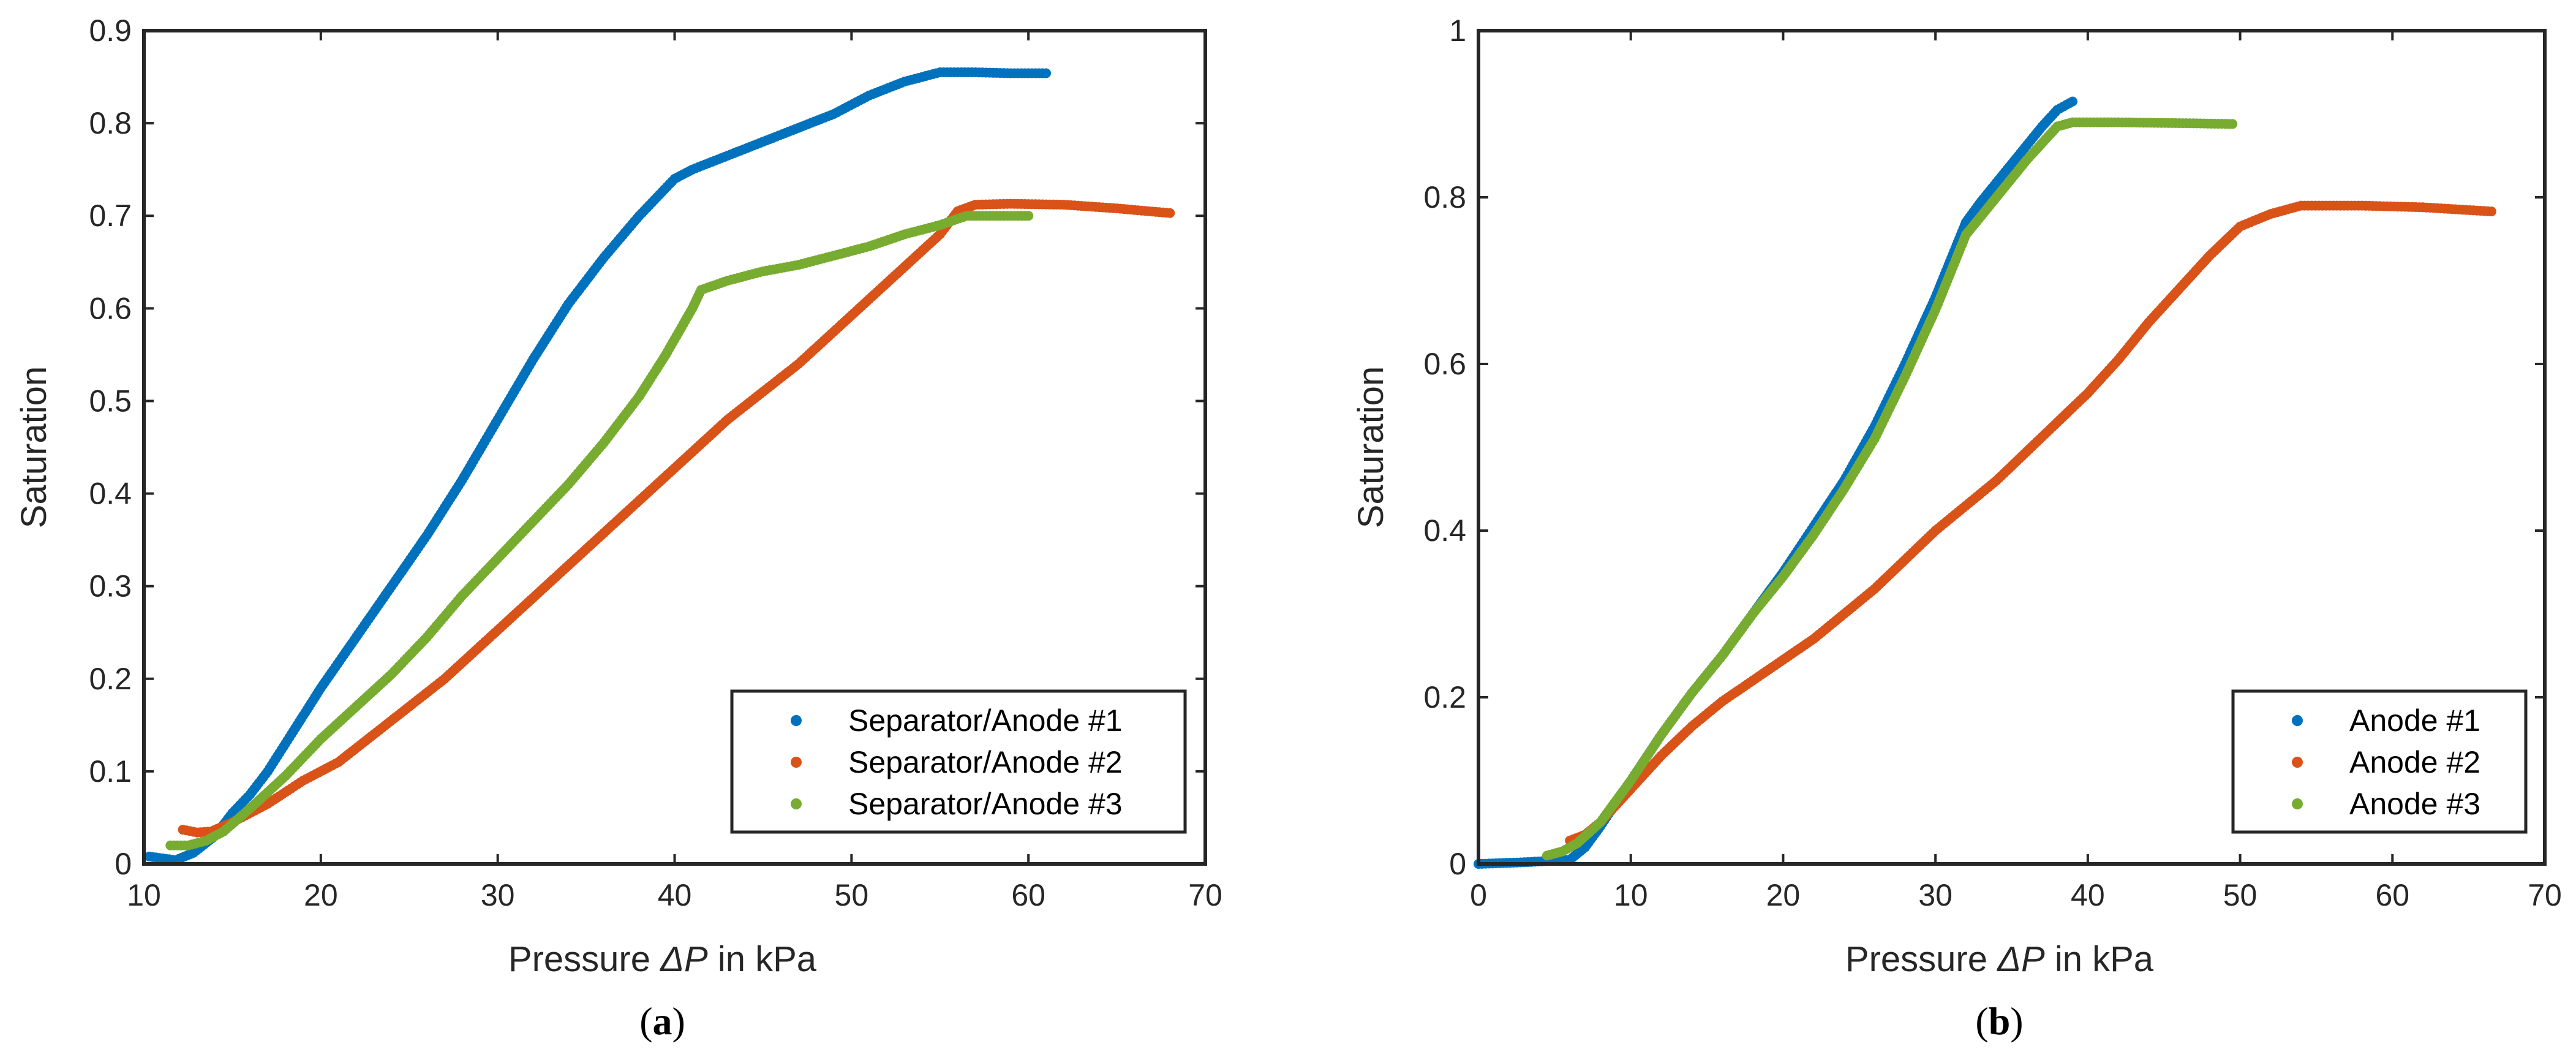 The image size is (2576, 1060). What do you see at coordinates (985, 804) in the screenshot?
I see `legend-entry: Separator/Anode #3` at bounding box center [985, 804].